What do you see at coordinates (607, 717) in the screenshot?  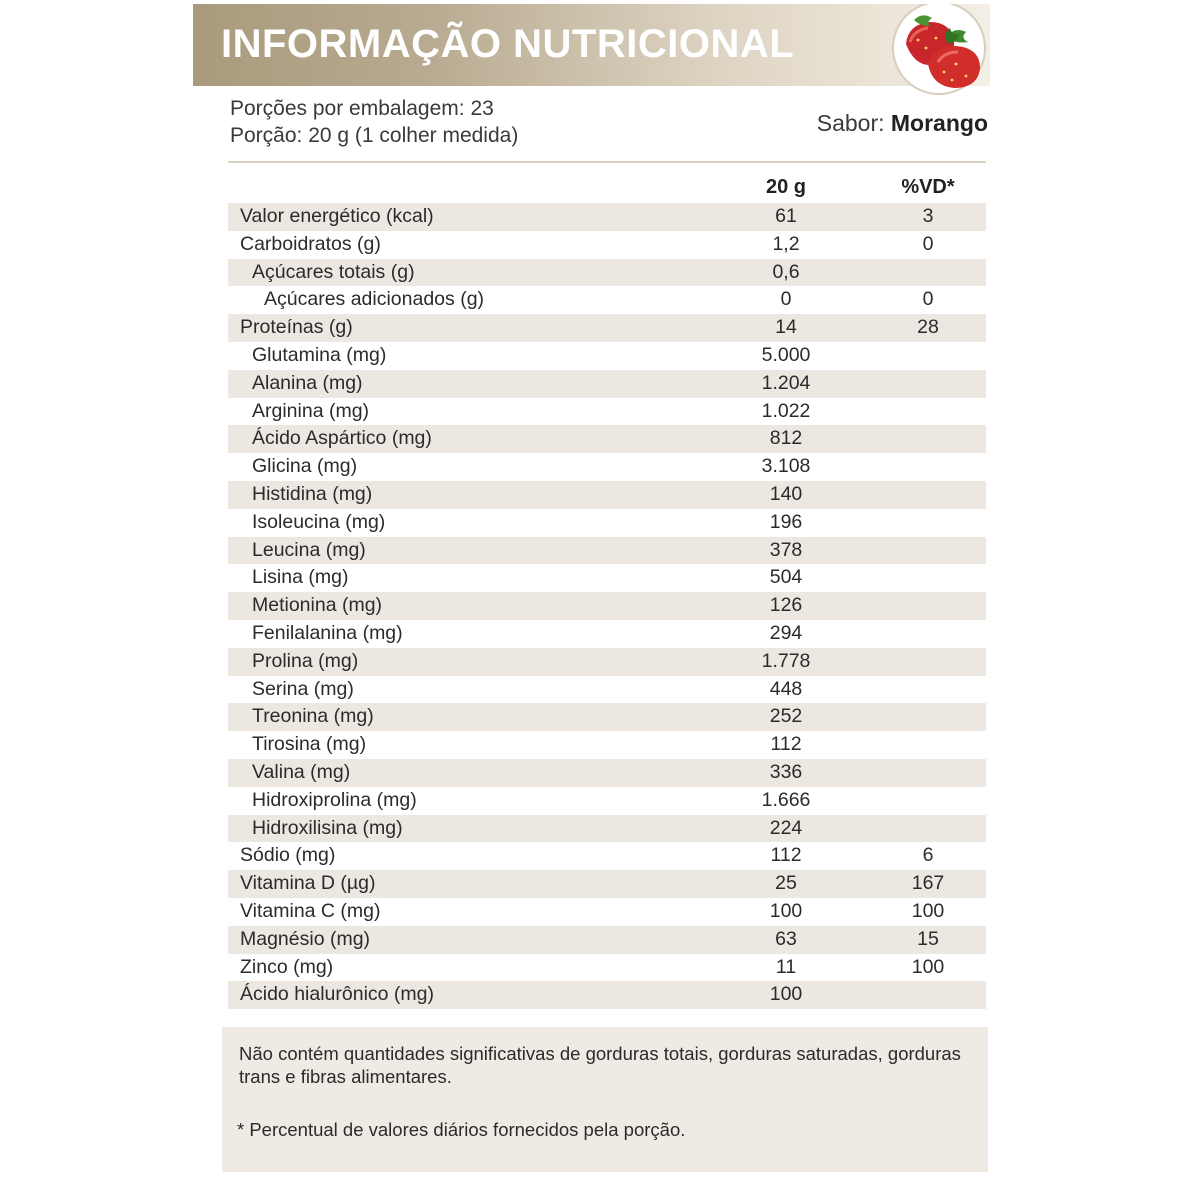 I see `table-row: Treonina (mg) 252` at bounding box center [607, 717].